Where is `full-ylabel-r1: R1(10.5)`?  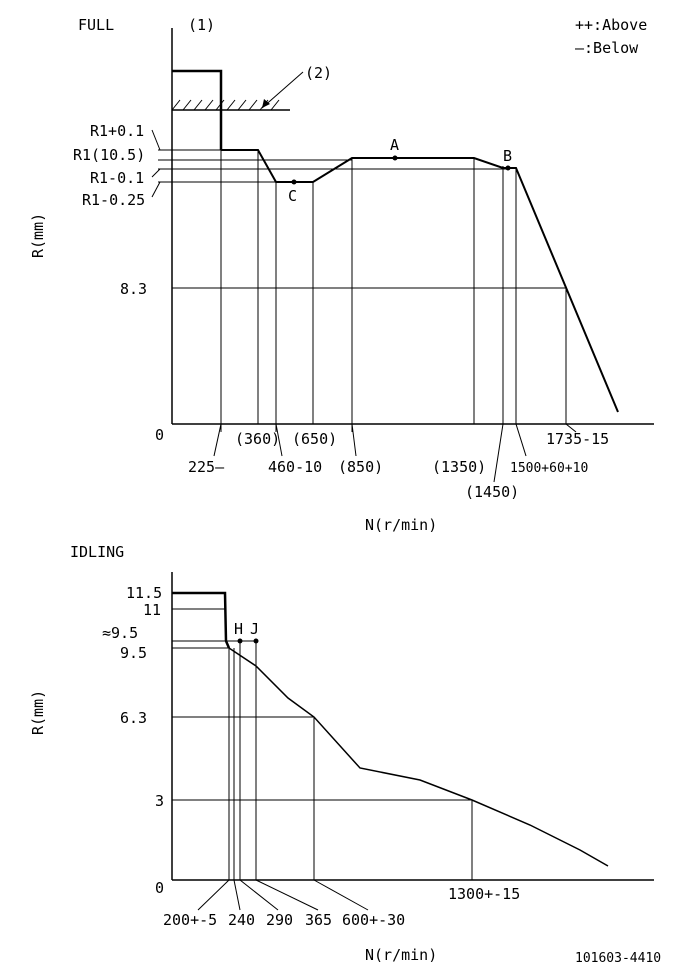
full-ylabel-r1: R1(10.5) is located at coordinates (109, 155).